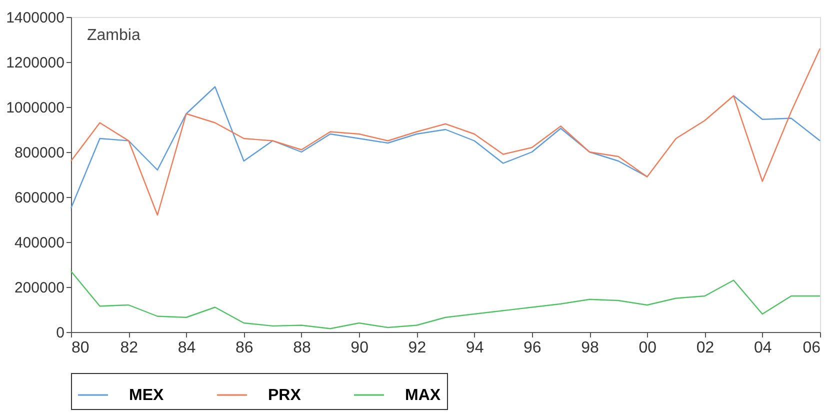 This screenshot has width=836, height=415. I want to click on y-tick-label: 200000, so click(39, 288).